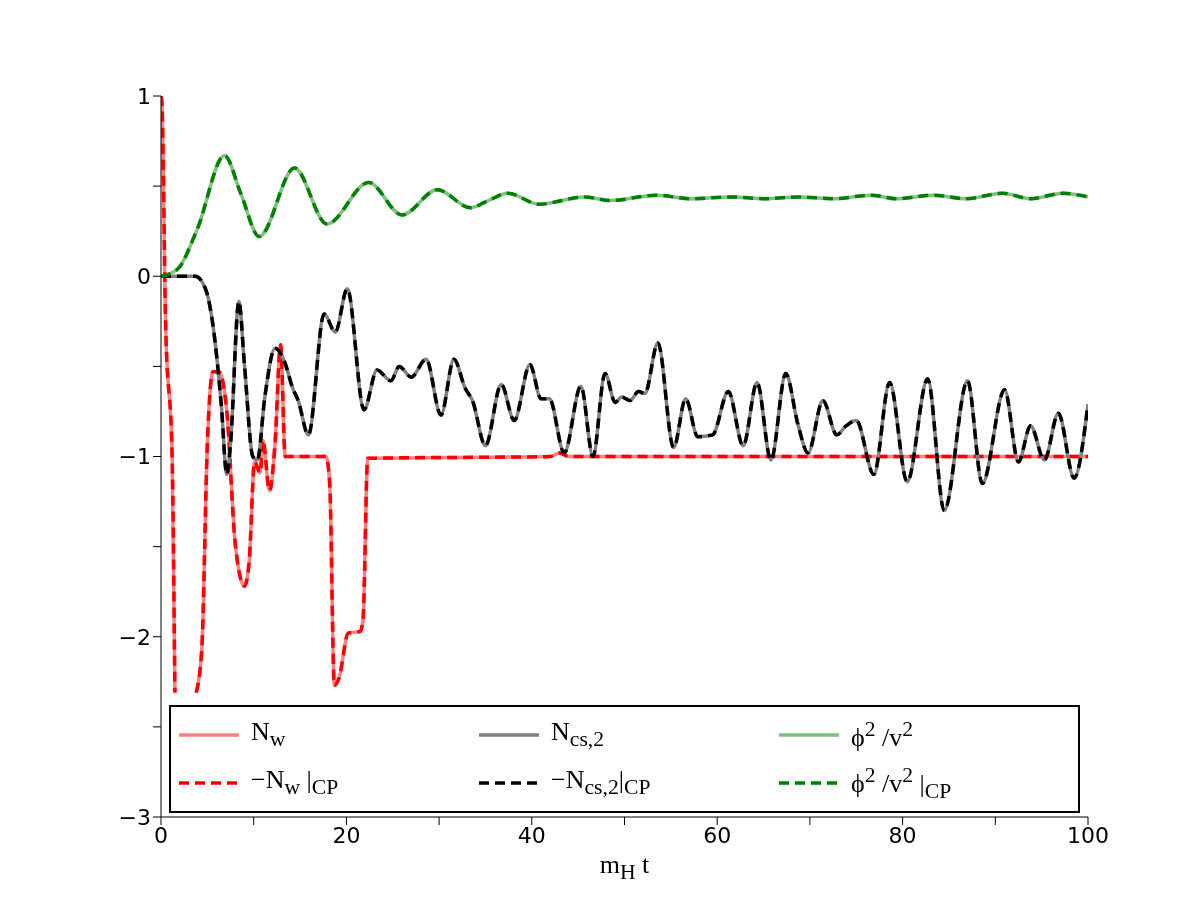 Image resolution: width=1200 pixels, height=900 pixels. Describe the element at coordinates (144, 96) in the screenshot. I see `y-tick-label: 1` at that location.